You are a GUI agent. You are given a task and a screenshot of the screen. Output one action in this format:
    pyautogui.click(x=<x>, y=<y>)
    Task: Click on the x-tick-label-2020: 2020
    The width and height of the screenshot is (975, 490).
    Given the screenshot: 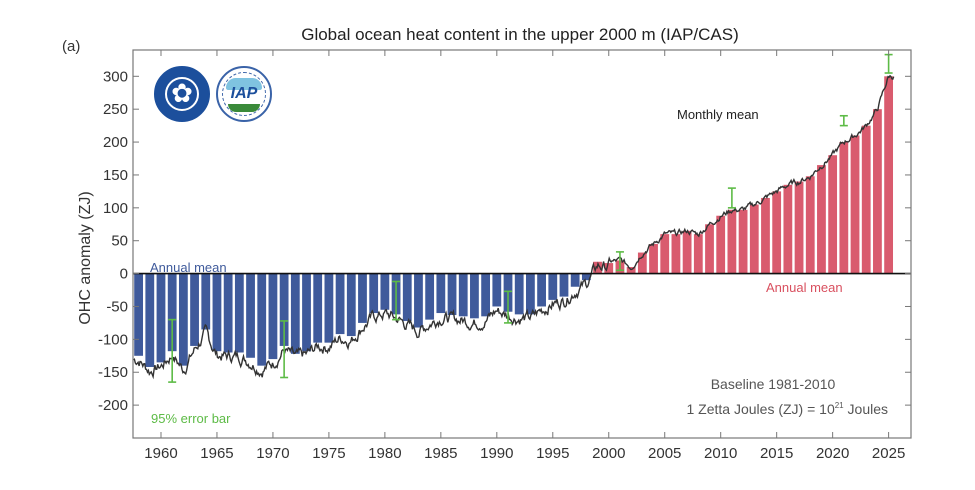 What is the action you would take?
    pyautogui.click(x=832, y=453)
    